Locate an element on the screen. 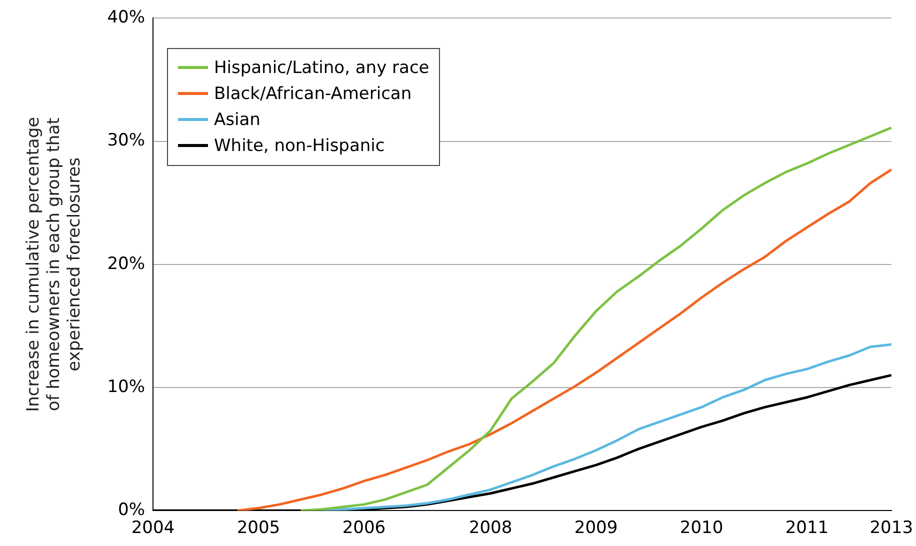  x-tick-label: 2006 is located at coordinates (364, 528).